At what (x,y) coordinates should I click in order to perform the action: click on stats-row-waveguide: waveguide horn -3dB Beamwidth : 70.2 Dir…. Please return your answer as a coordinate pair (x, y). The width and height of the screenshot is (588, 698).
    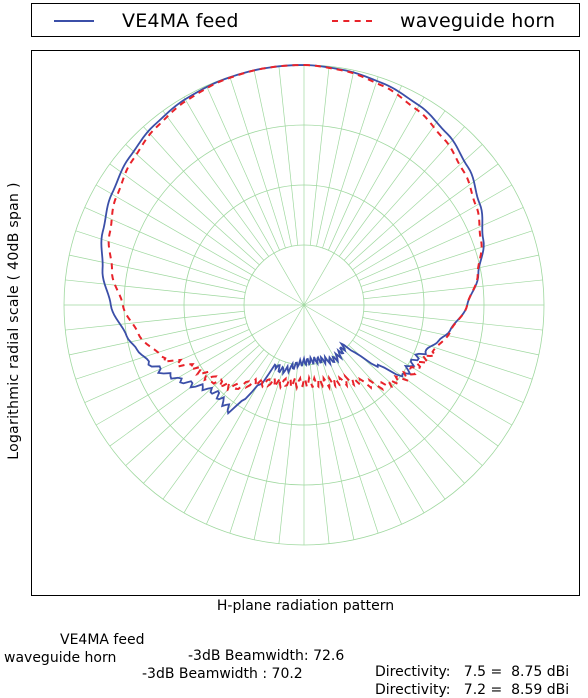
    Looking at the image, I should click on (294, 666).